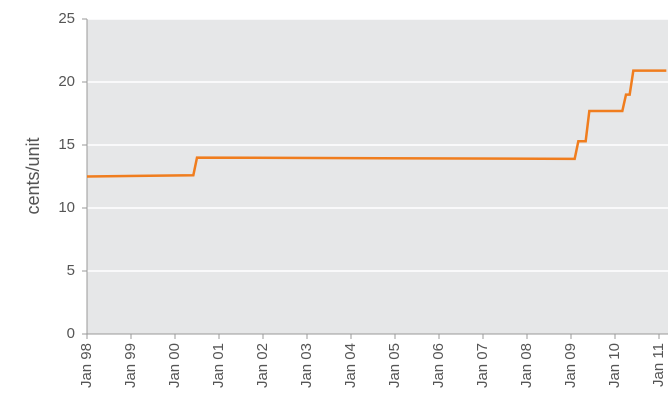 This screenshot has height=411, width=668. I want to click on x-tick-label: Jan 09, so click(570, 365).